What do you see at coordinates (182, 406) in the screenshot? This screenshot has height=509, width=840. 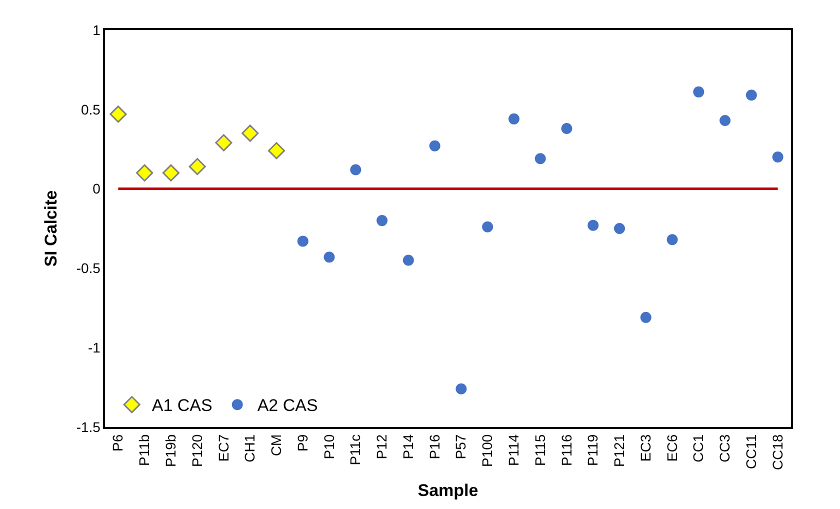 I see `legend-label: A1 CAS` at bounding box center [182, 406].